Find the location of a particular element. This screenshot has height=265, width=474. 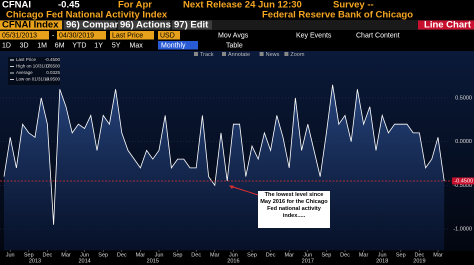

range-button: YTD is located at coordinates (79, 45).